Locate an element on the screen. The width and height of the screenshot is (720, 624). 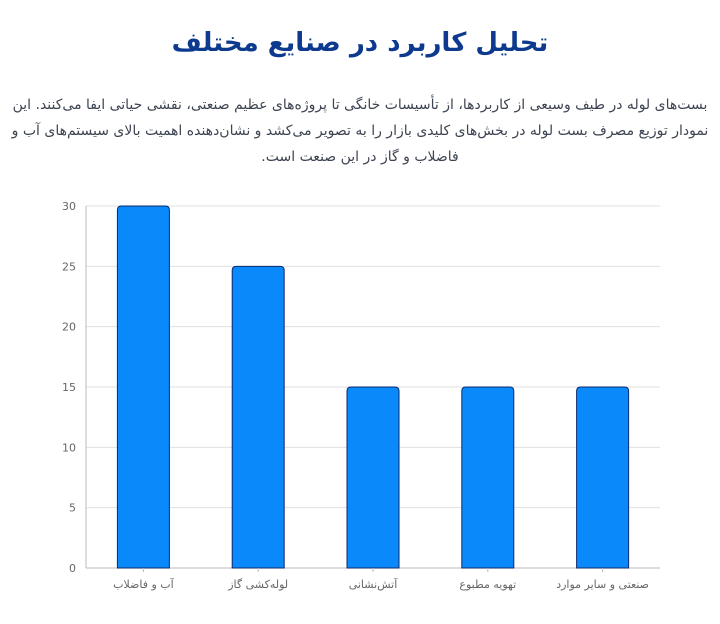
x-tick-label: لوله‌کشی گاز is located at coordinates (257, 584).